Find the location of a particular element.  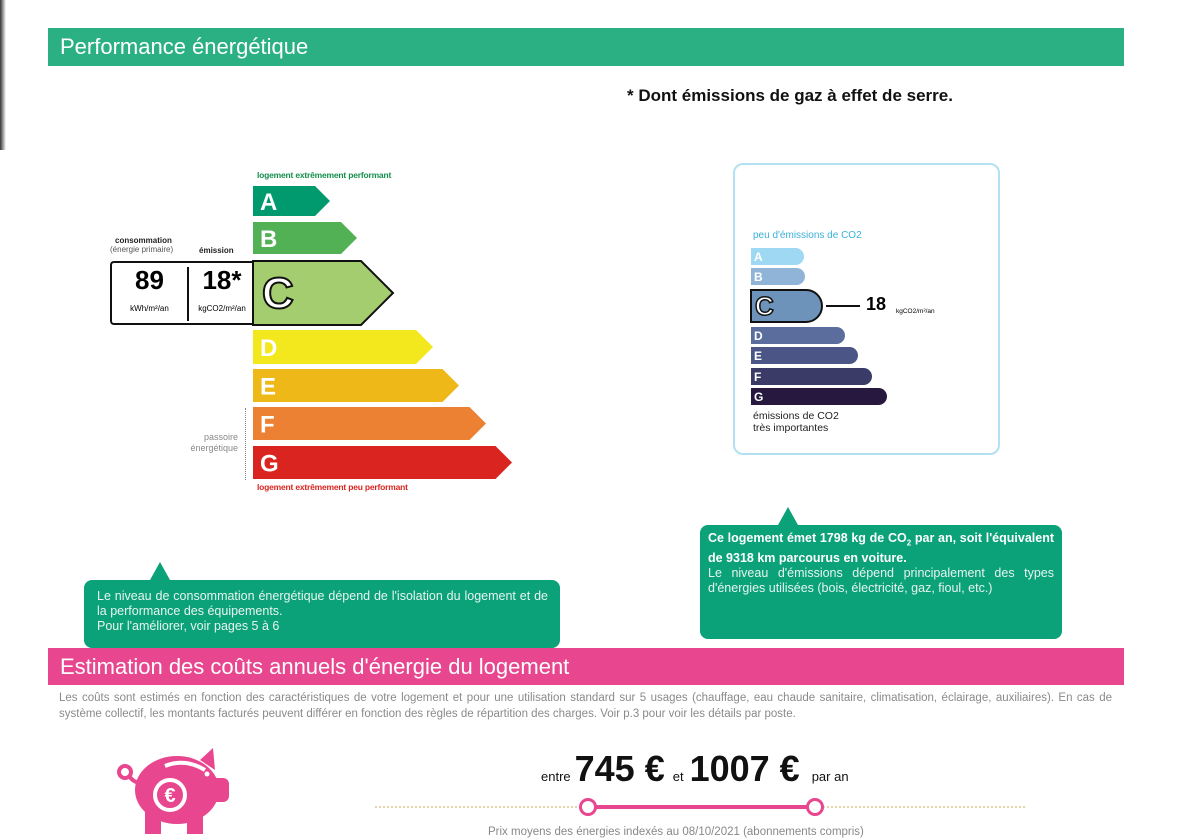

ges-bottom-label: émissions de CO2 très importantes is located at coordinates (796, 422).